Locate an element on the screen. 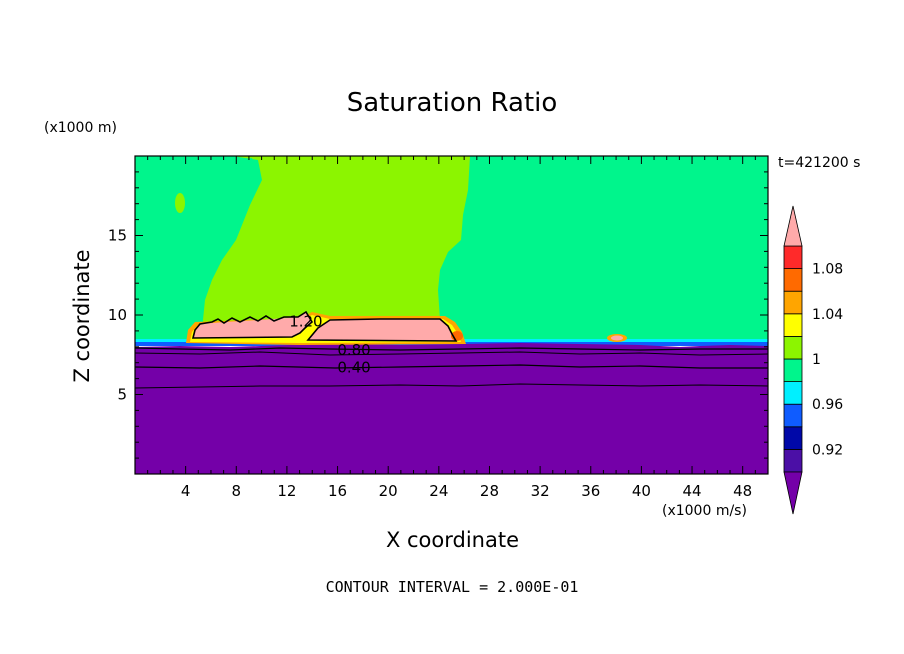 This screenshot has width=904, height=654. region-patch-pink is located at coordinates (617, 338).